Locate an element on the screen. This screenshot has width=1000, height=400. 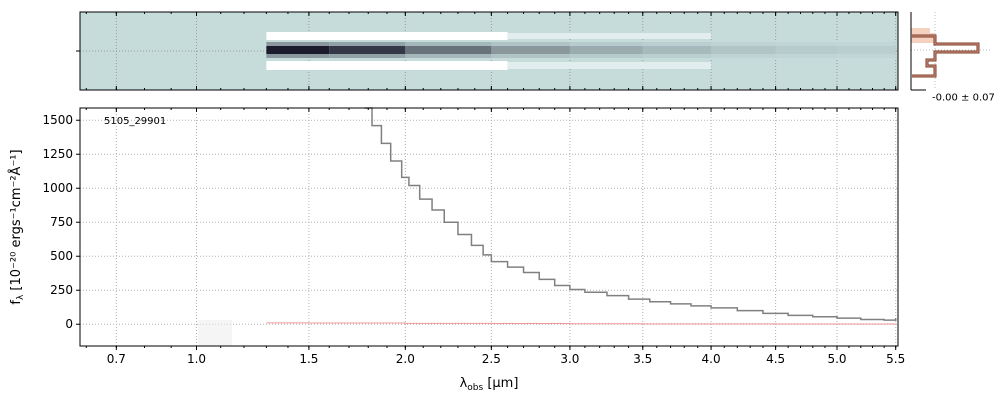
x-tick-label: 2.0 is located at coordinates (405, 359).